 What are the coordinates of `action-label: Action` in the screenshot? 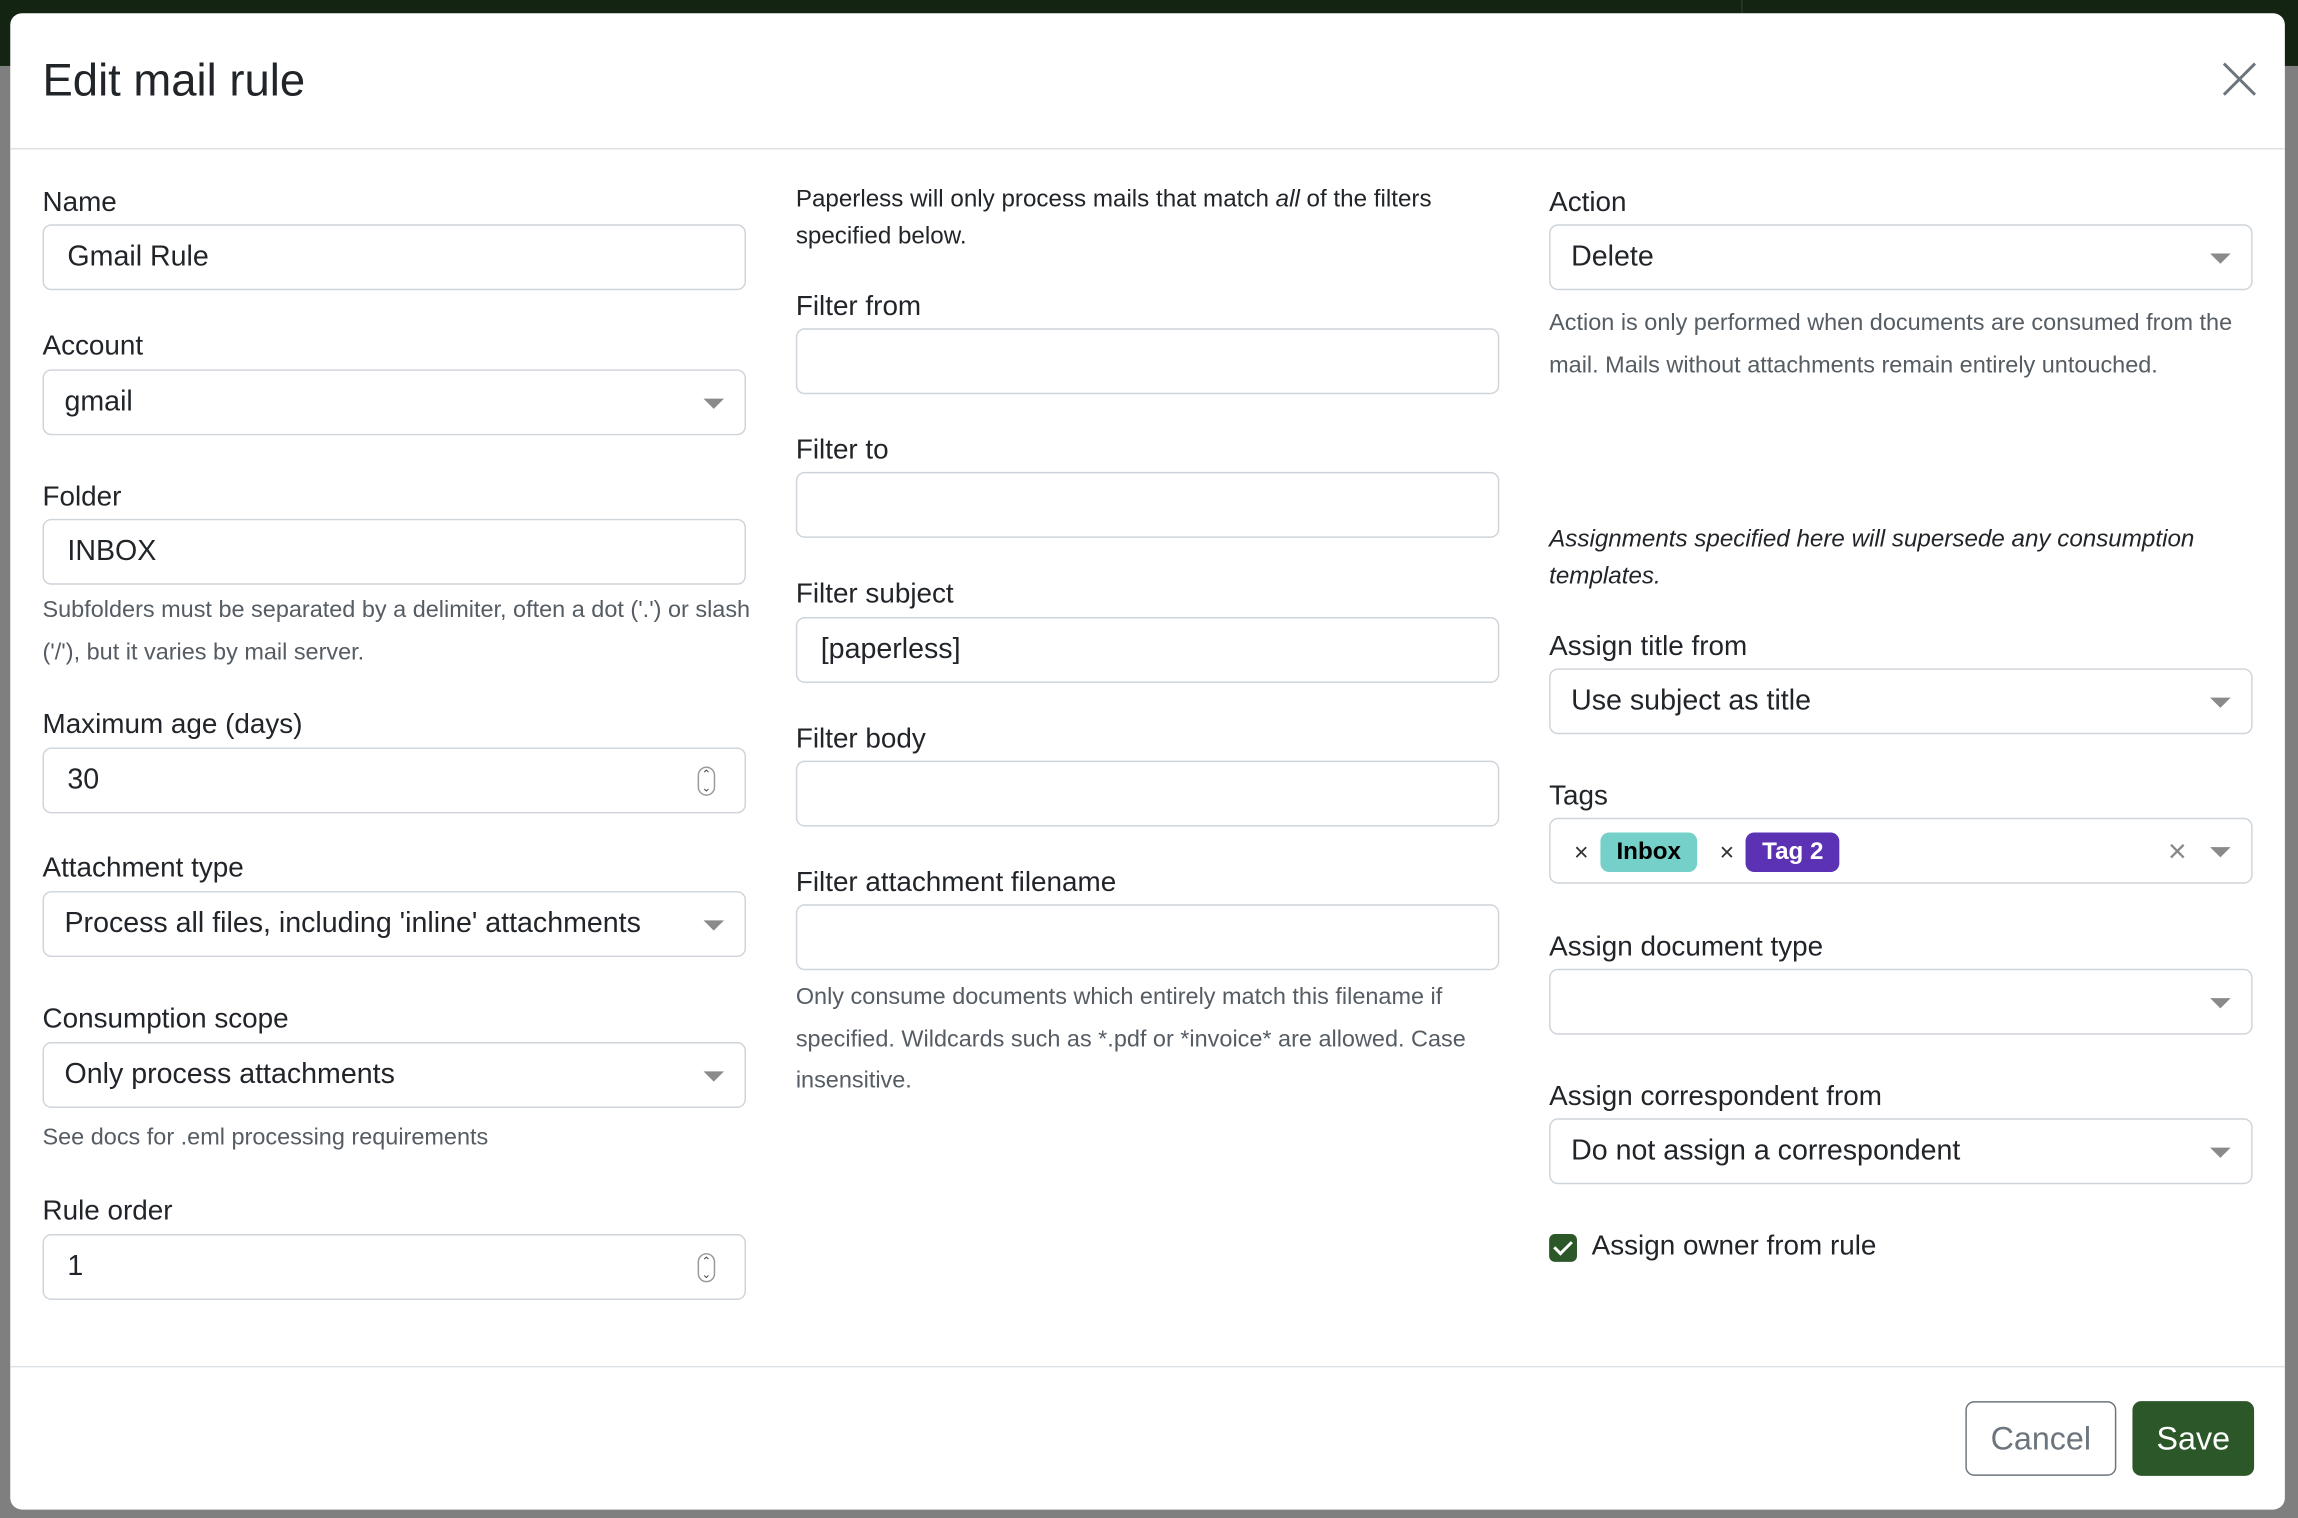 It's located at (1588, 203).